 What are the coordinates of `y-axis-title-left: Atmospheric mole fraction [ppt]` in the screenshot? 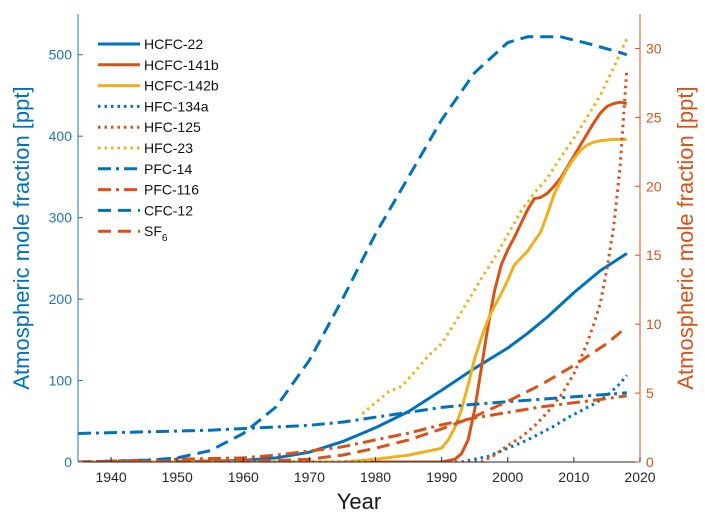 It's located at (21, 237).